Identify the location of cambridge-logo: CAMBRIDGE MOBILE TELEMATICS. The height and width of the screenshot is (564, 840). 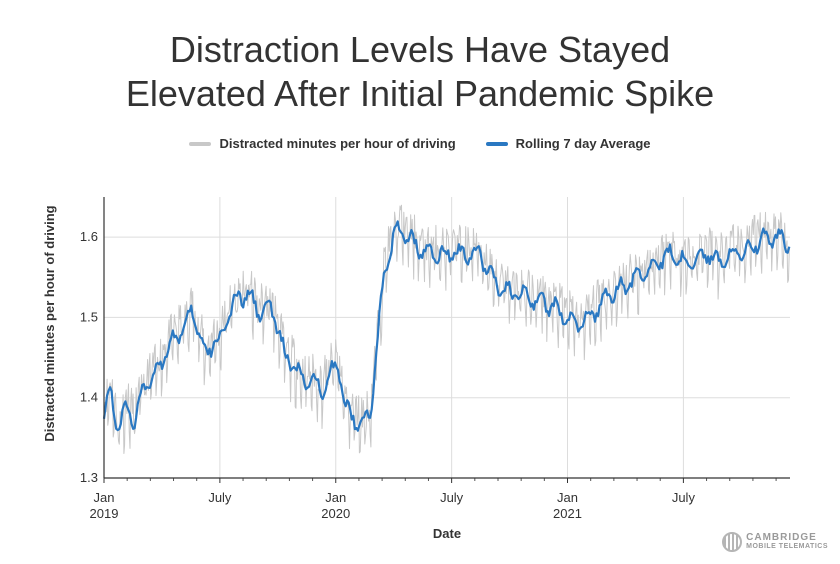
(775, 542).